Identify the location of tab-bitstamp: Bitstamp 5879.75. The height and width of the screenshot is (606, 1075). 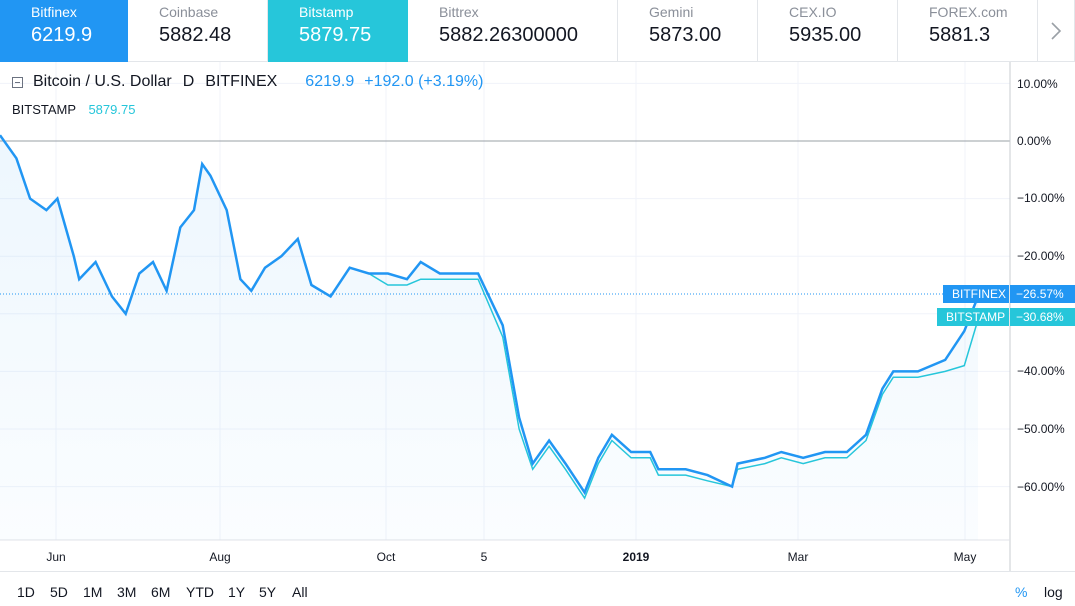
(338, 31).